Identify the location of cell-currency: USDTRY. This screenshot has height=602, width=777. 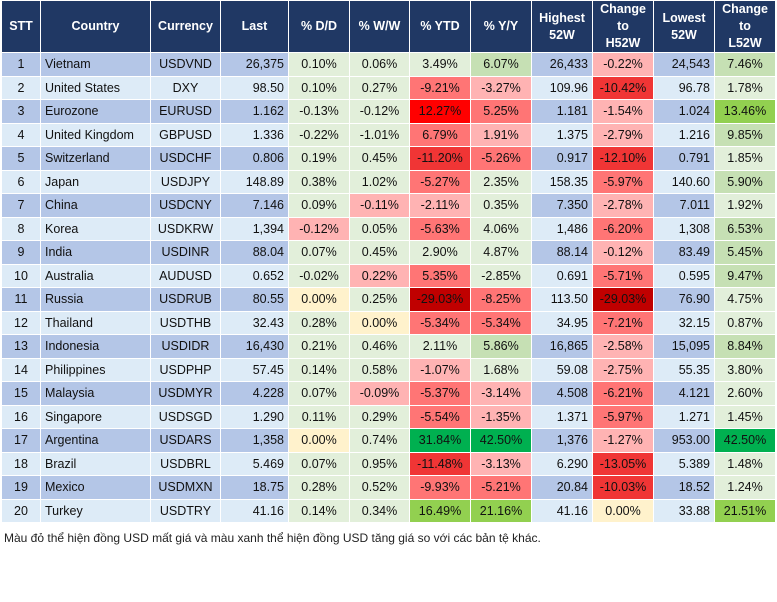
(185, 510).